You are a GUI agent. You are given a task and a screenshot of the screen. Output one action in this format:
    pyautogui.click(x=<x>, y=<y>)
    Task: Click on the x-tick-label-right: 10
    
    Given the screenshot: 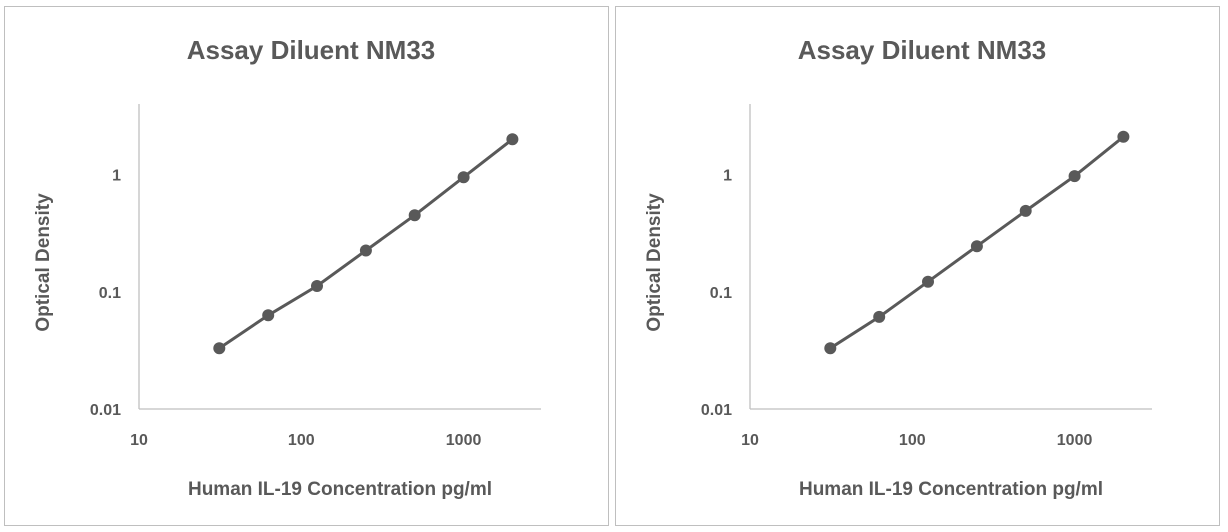 What is the action you would take?
    pyautogui.click(x=750, y=440)
    